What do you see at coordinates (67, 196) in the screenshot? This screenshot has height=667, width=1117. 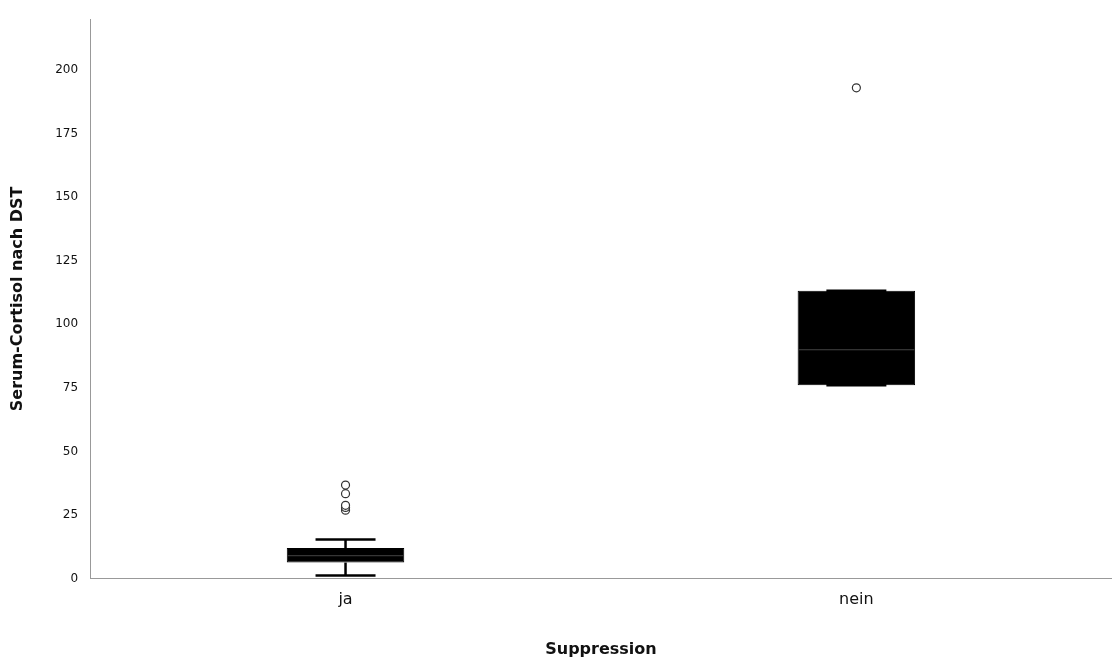 I see `y-tick-label: 150` at bounding box center [67, 196].